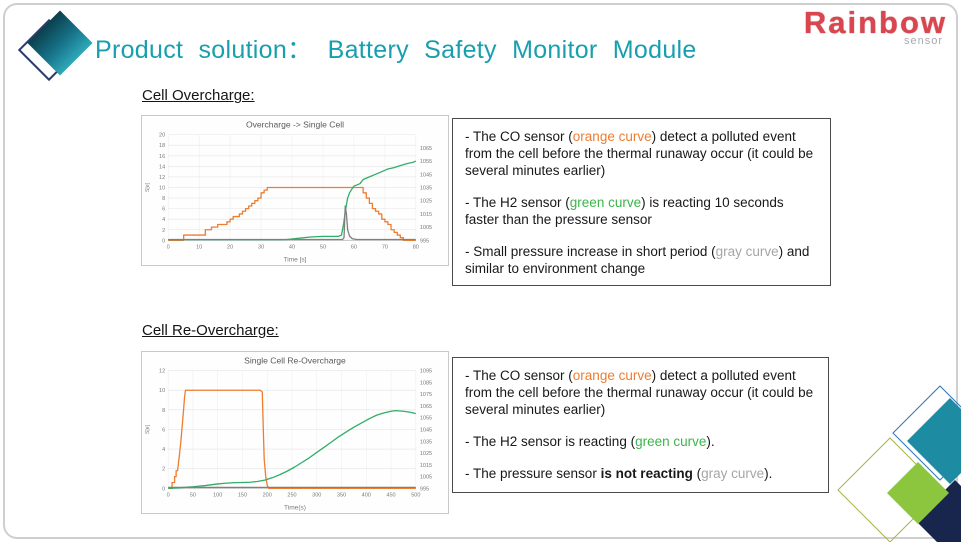 The width and height of the screenshot is (961, 542). I want to click on svg-text: Time(s), so click(295, 508).